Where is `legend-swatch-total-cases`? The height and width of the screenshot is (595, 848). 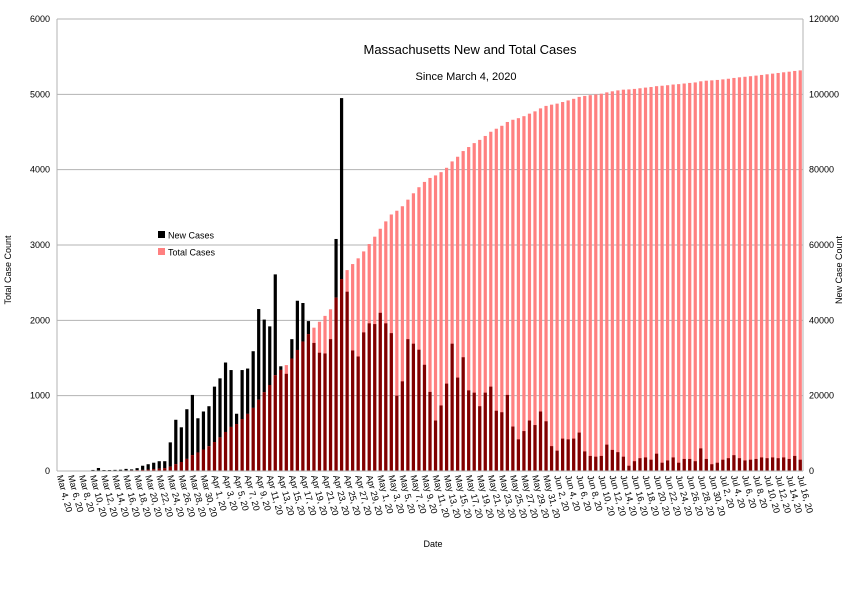
legend-swatch-total-cases is located at coordinates (161, 251).